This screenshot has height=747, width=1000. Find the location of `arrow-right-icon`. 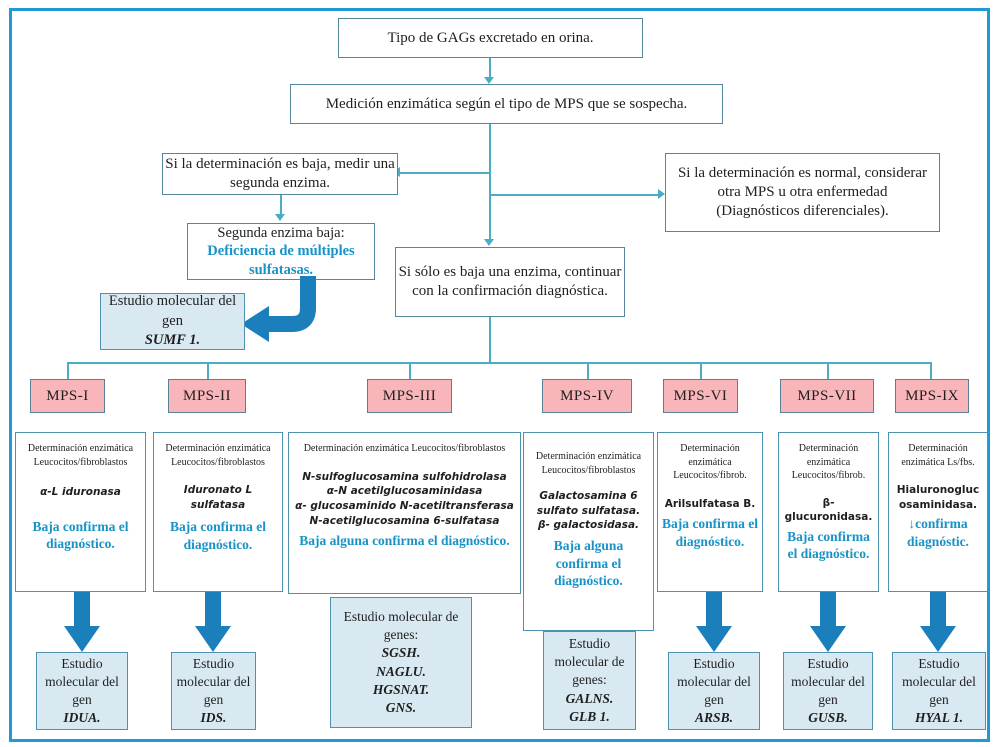

arrow-right-icon is located at coordinates (661, 194).